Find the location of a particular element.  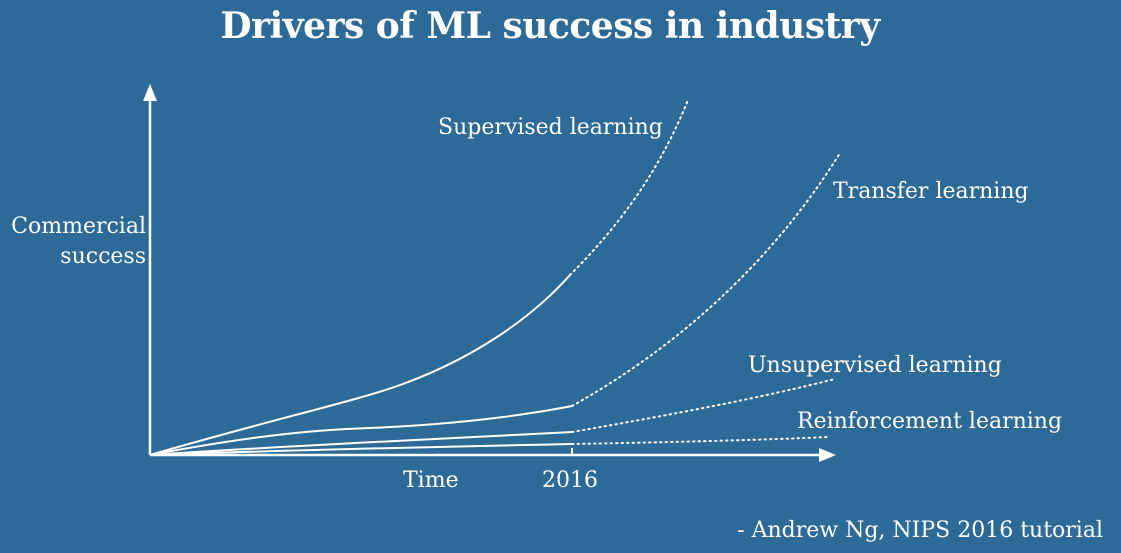

attribution-text: - Andrew Ng, NIPS 2016 tutorial is located at coordinates (920, 530).